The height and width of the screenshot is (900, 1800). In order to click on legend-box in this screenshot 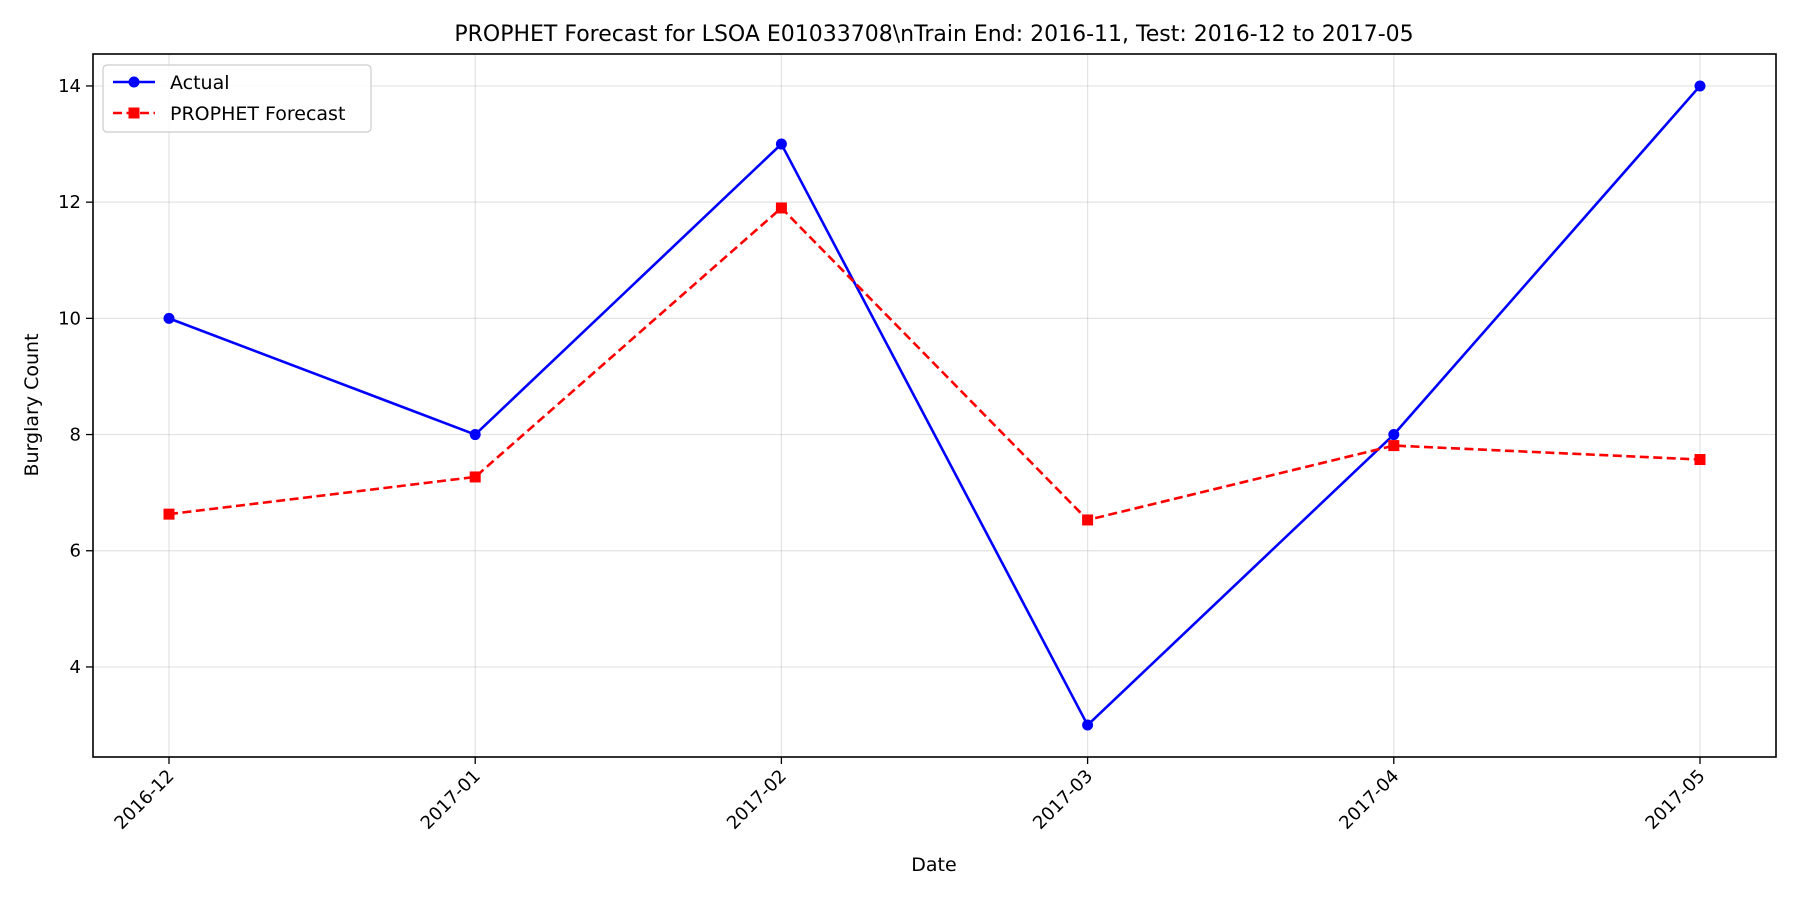, I will do `click(237, 98)`.